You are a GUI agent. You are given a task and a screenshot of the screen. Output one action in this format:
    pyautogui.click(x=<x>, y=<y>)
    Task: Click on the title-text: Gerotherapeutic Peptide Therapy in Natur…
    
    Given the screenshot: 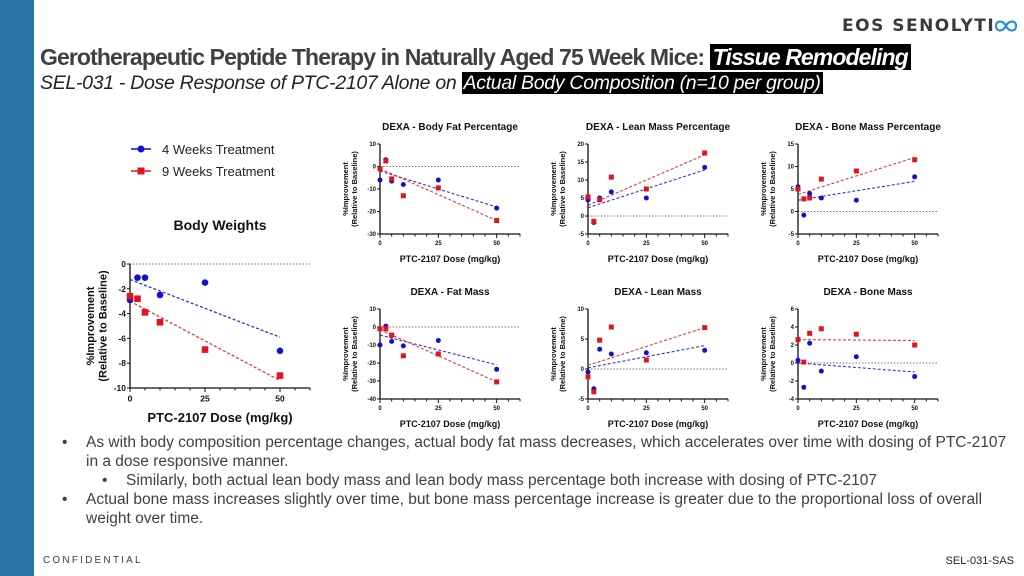 What is the action you would take?
    pyautogui.click(x=375, y=57)
    